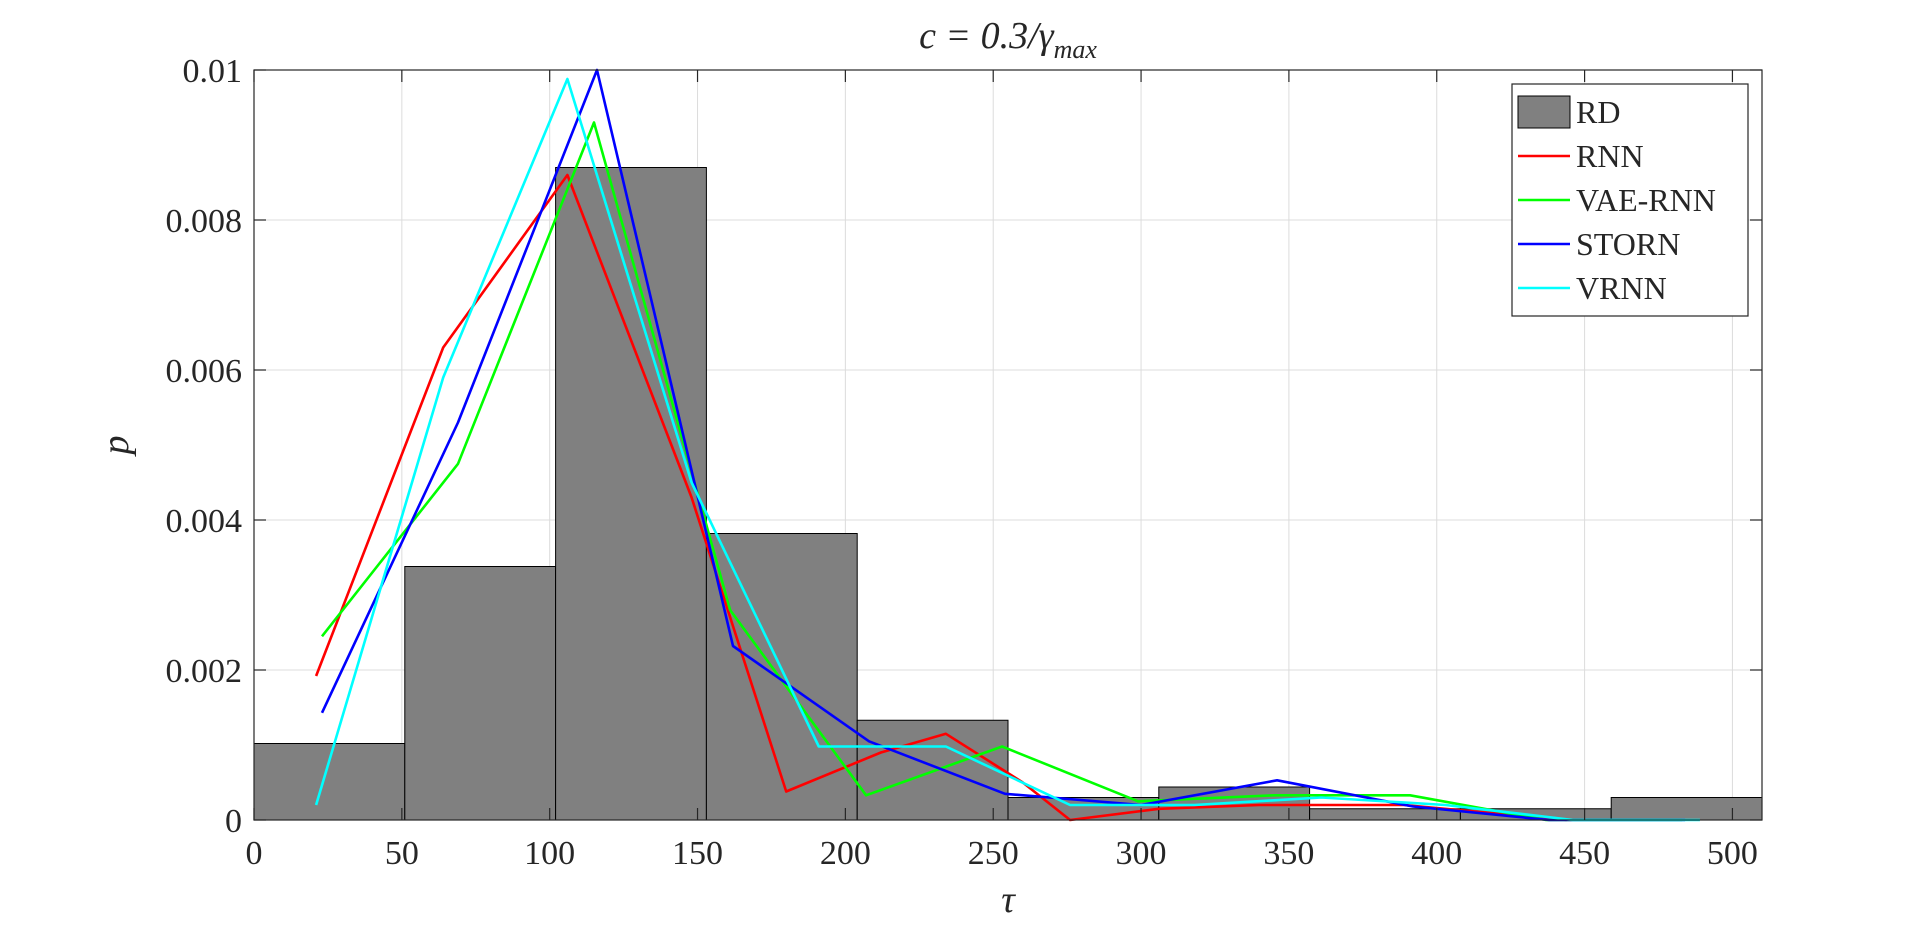  What do you see at coordinates (254, 853) in the screenshot?
I see `x-tick-label: 0` at bounding box center [254, 853].